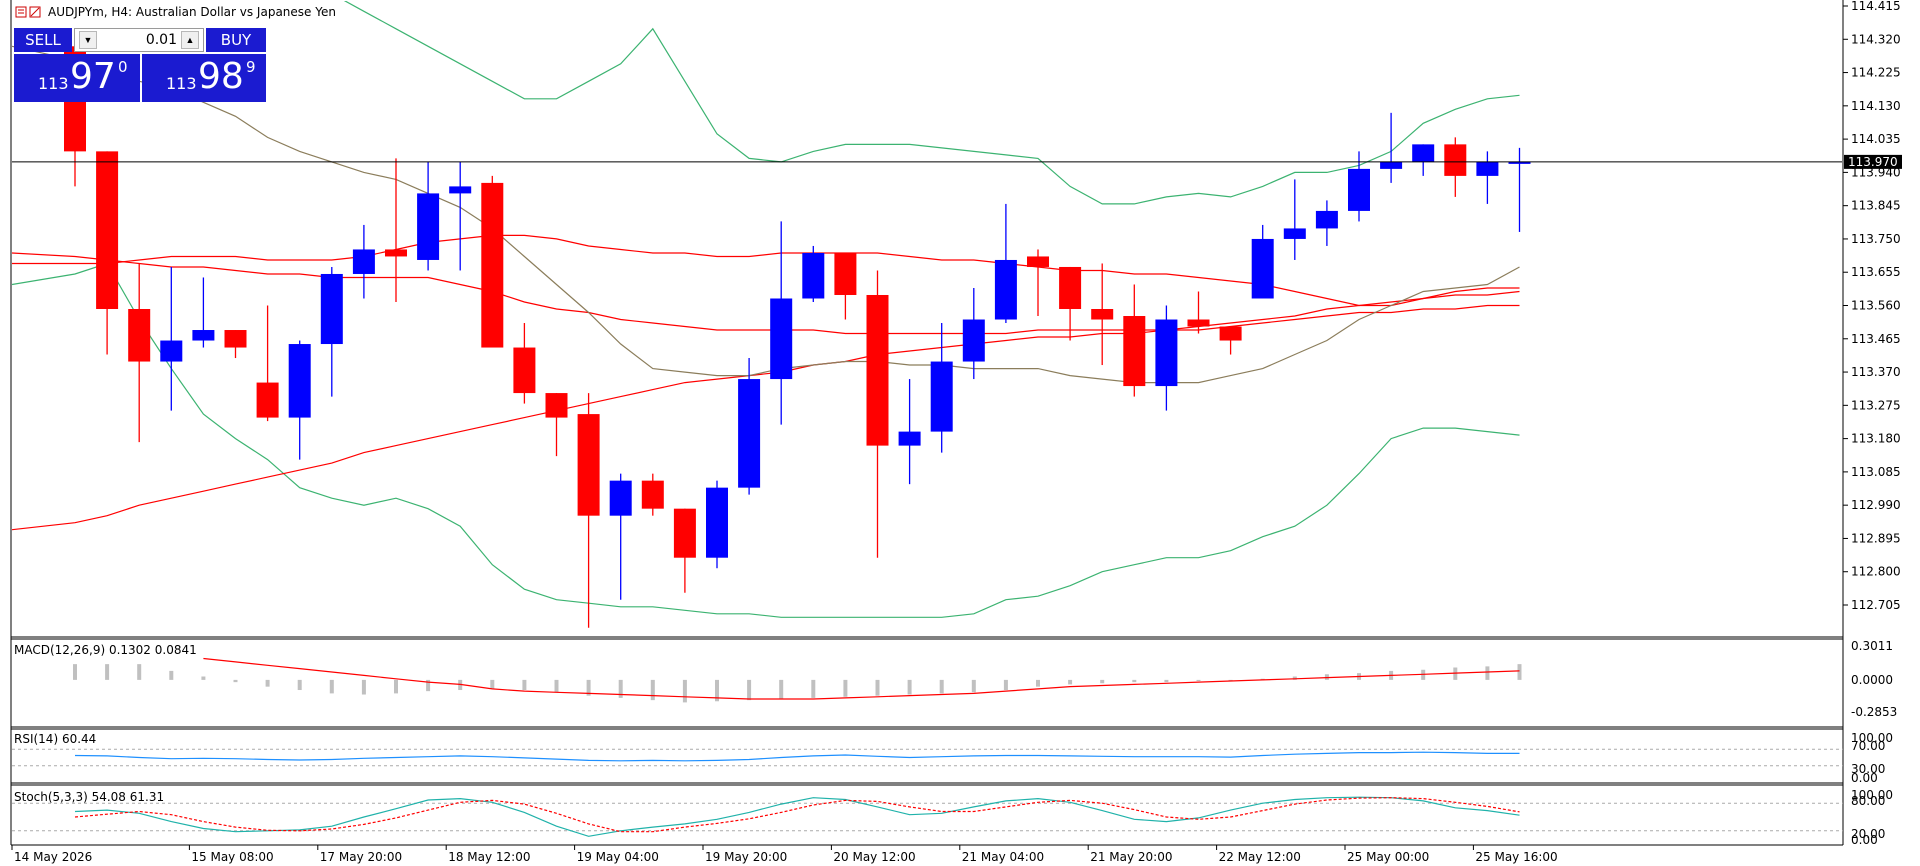 The width and height of the screenshot is (1920, 866). Describe the element at coordinates (1876, 572) in the screenshot. I see `price-tick-label: 112.800` at that location.